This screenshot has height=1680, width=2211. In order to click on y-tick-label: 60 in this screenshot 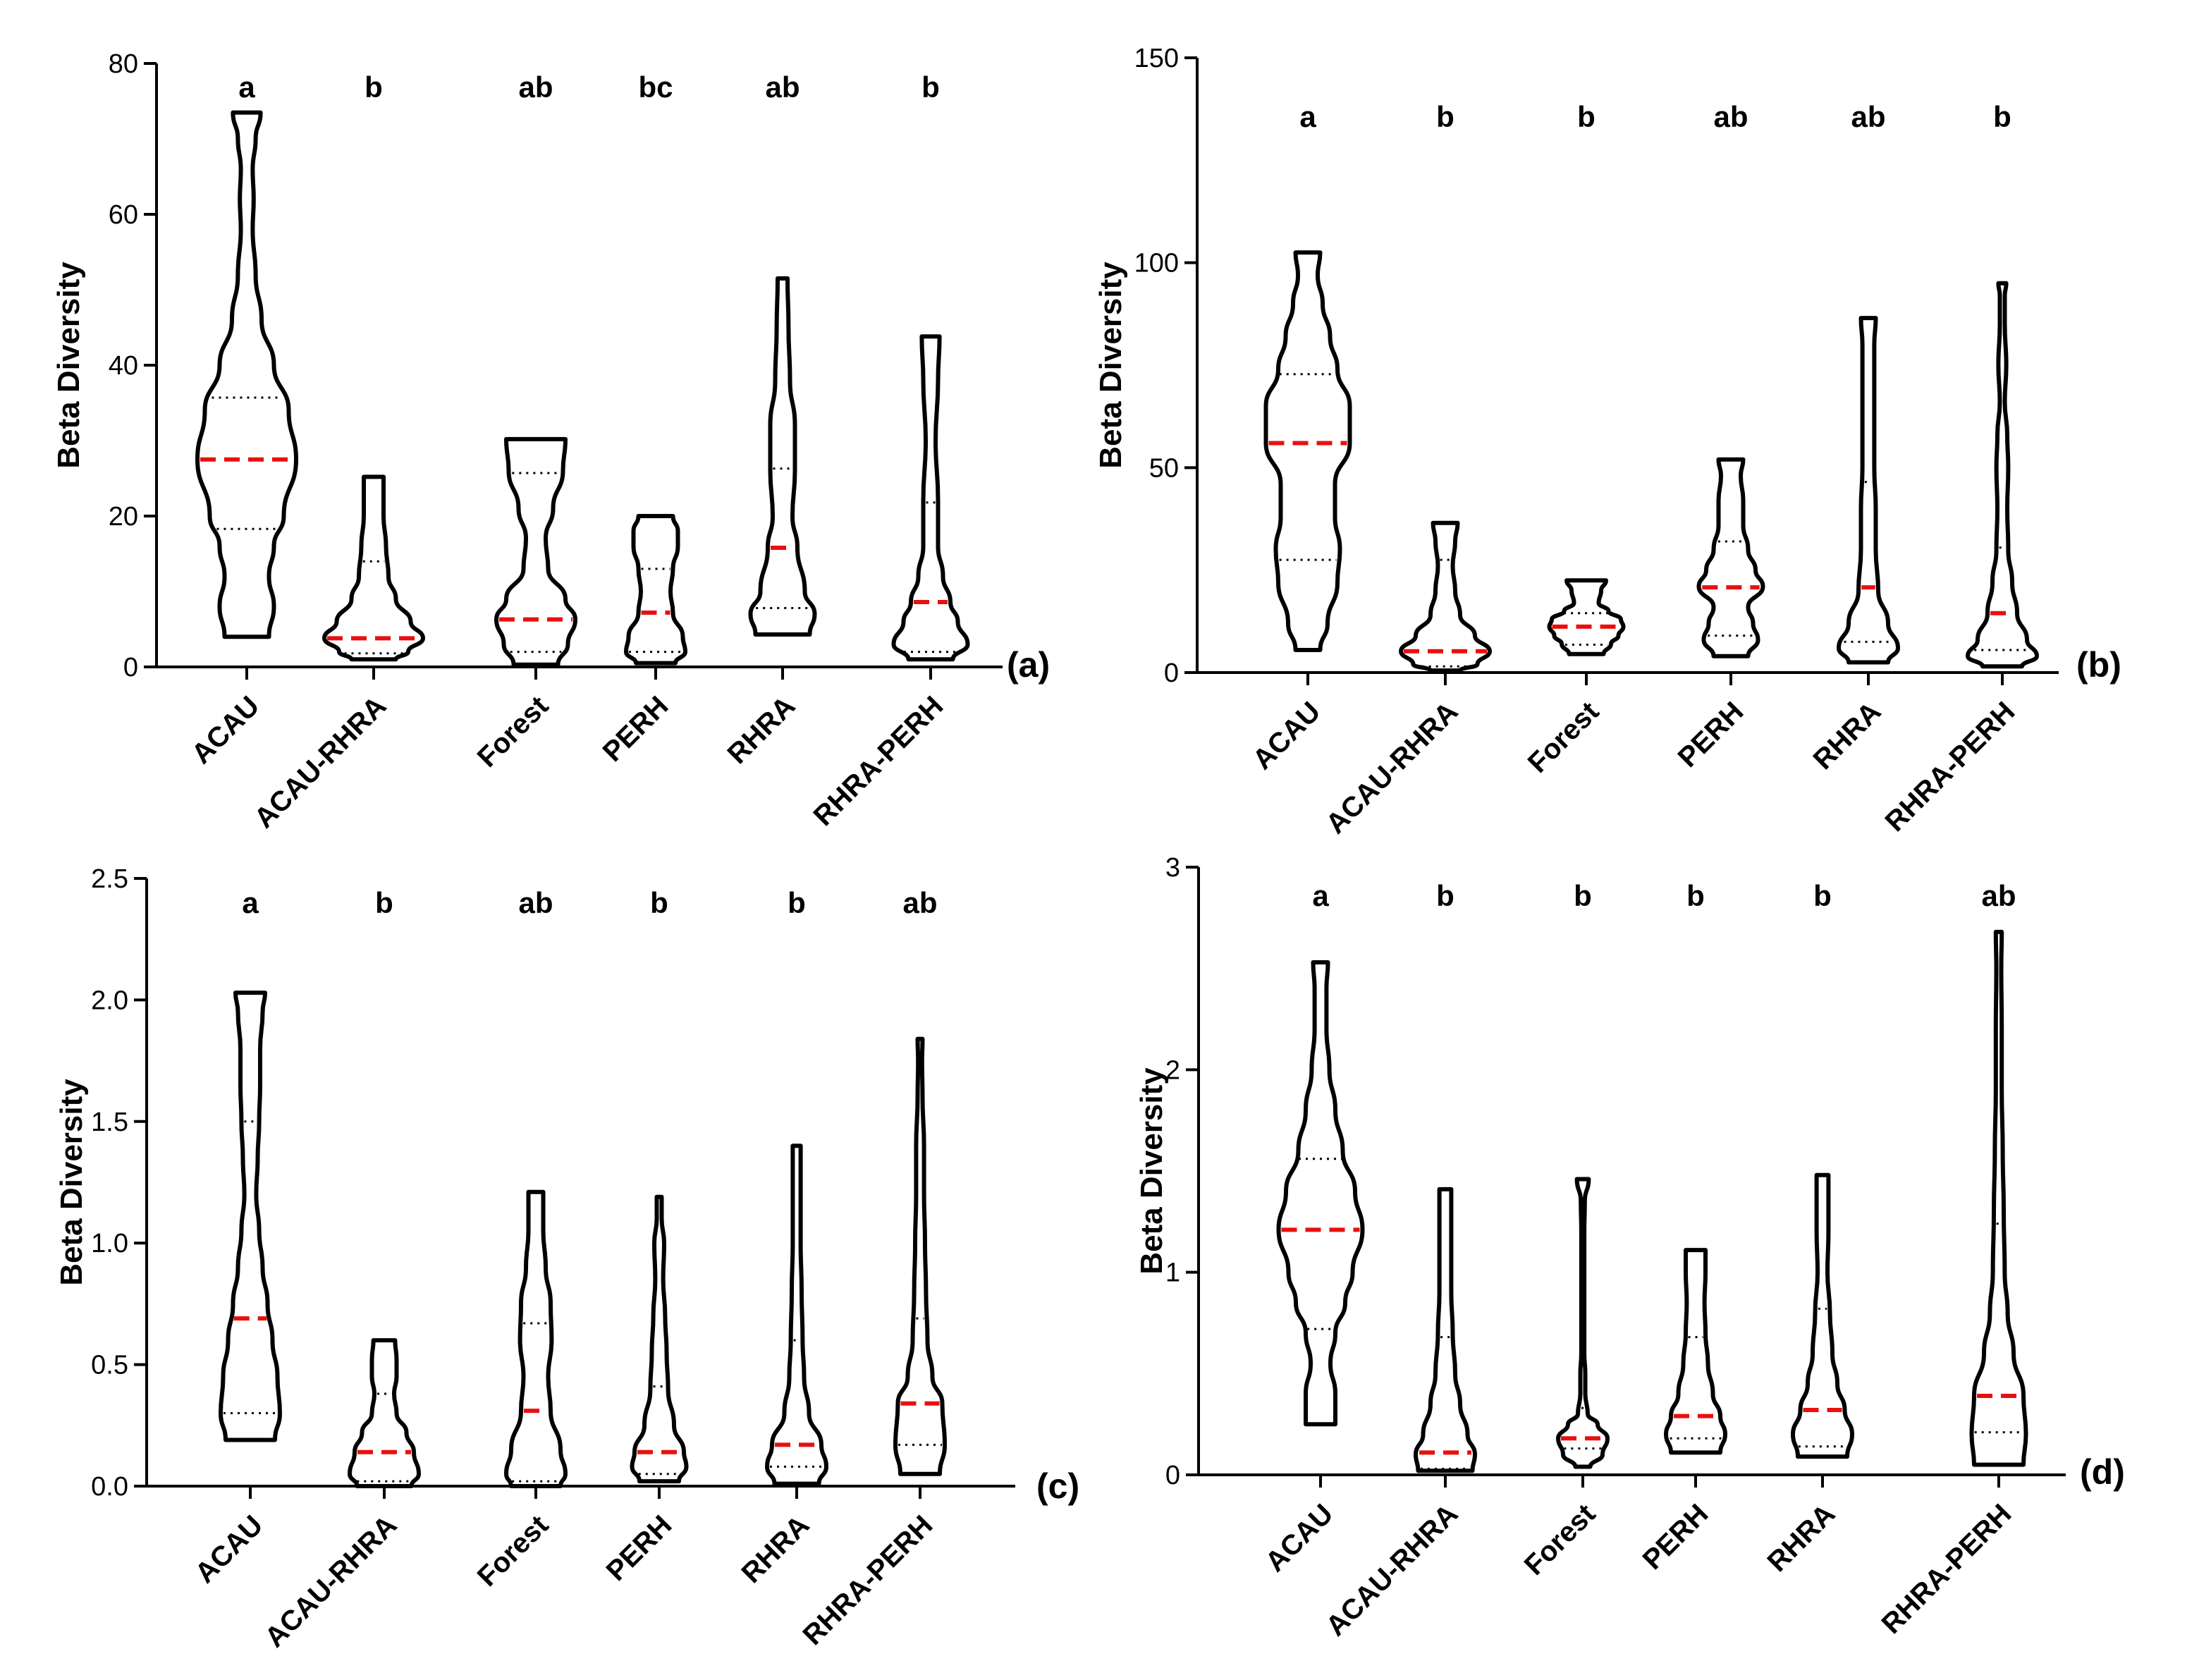, I will do `click(123, 215)`.